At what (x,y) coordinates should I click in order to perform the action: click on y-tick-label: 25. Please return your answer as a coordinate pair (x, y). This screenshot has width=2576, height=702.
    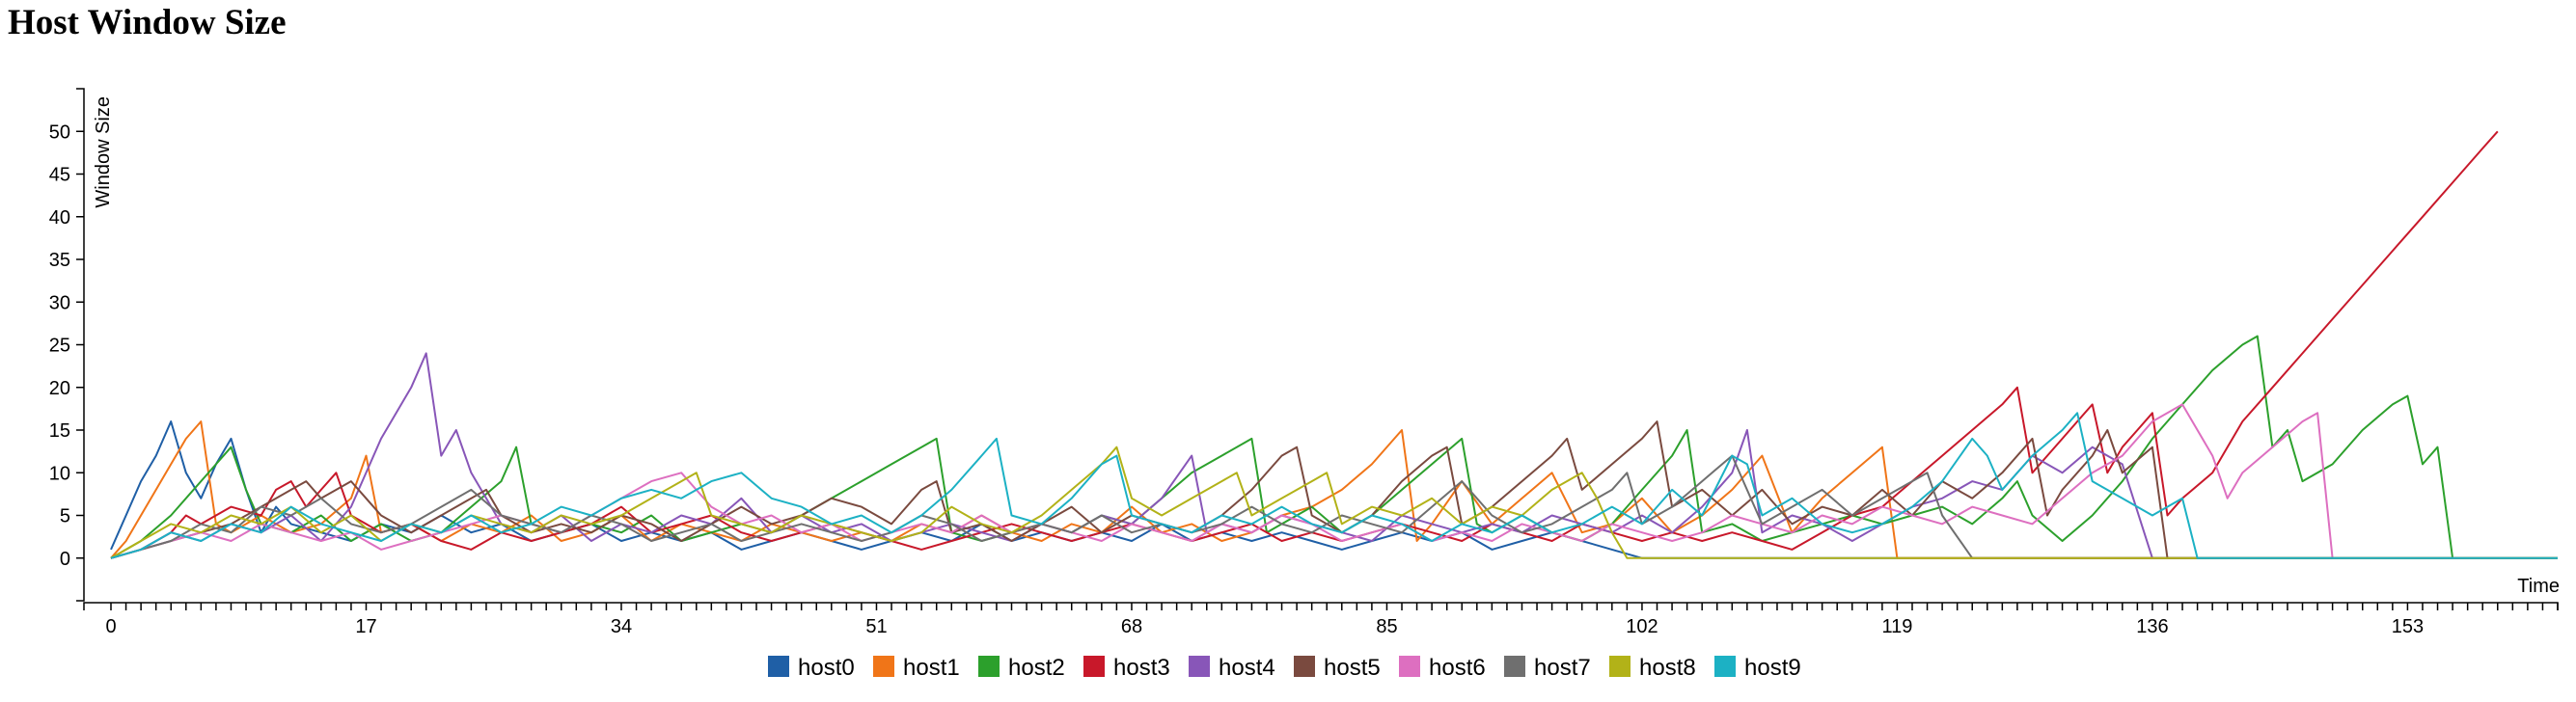
    Looking at the image, I should click on (60, 346).